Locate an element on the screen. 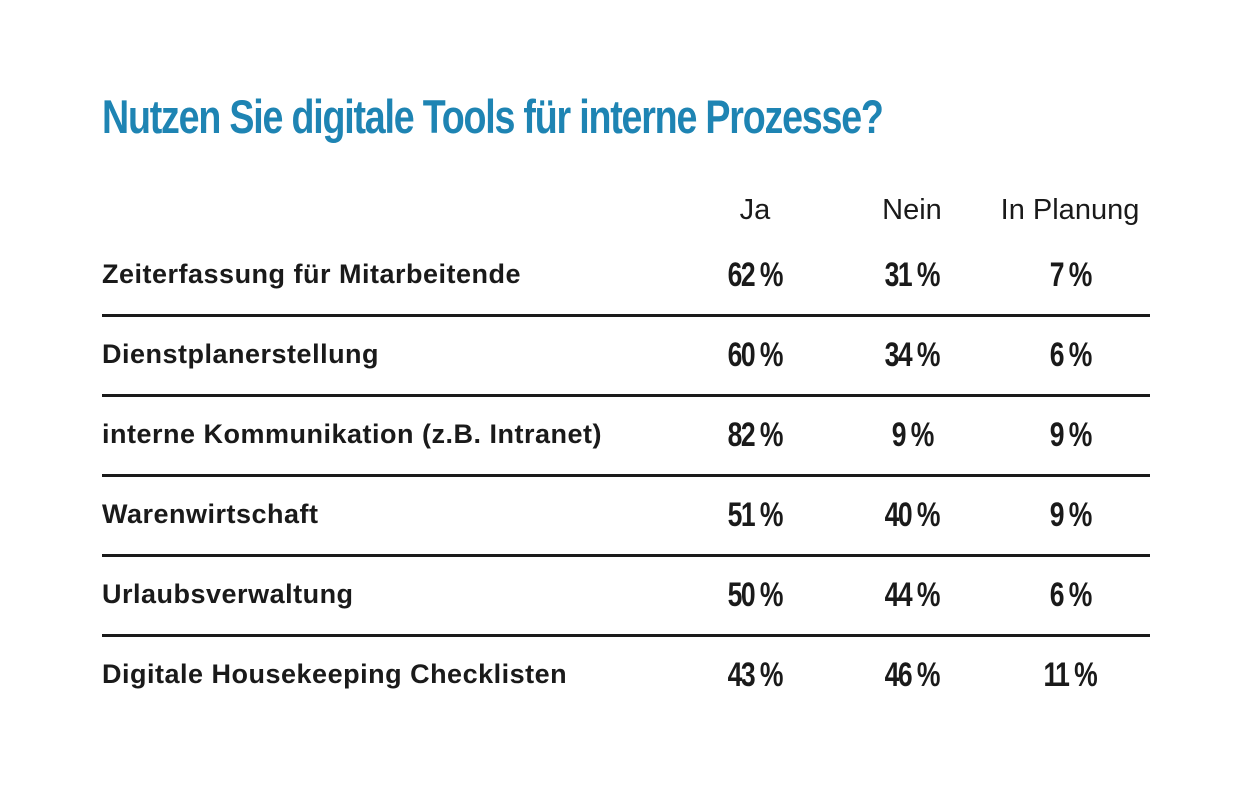  row-label: interne Kommunikation (z.B. Intranet) is located at coordinates (352, 434).